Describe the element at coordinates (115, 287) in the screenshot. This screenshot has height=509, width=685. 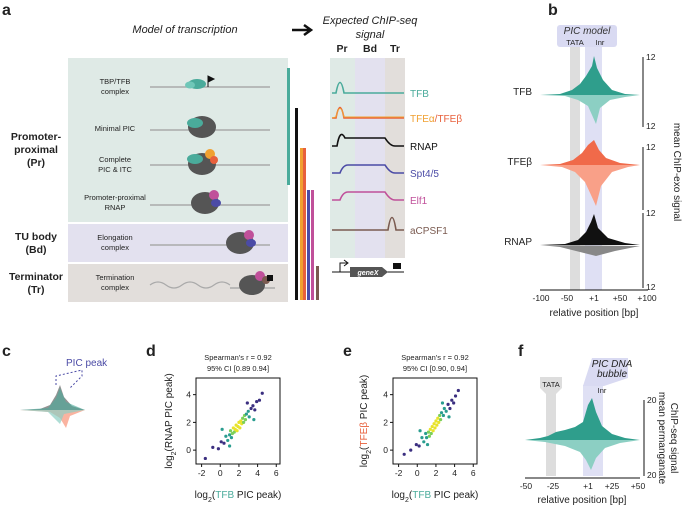
I see `stage-label: complex` at that location.